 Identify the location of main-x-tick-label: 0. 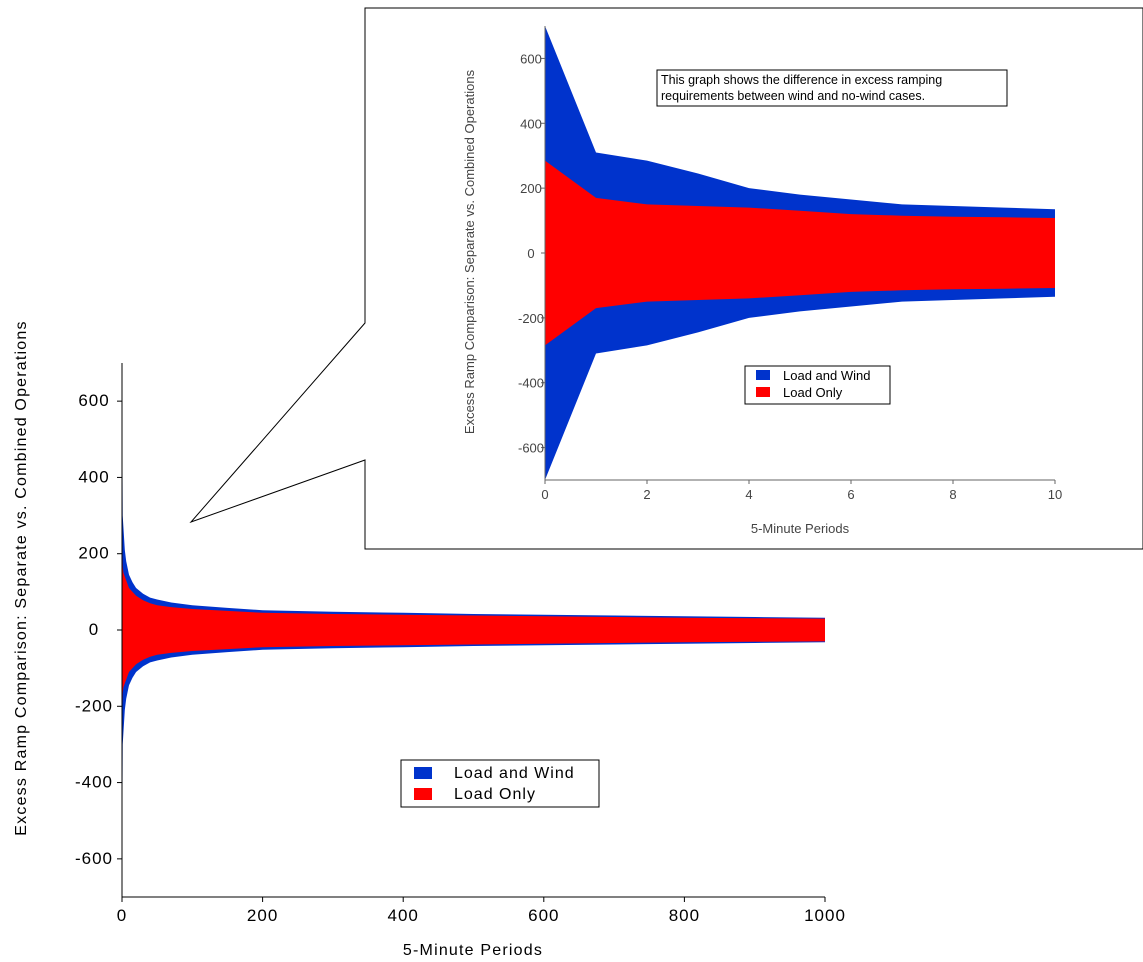
(122, 915).